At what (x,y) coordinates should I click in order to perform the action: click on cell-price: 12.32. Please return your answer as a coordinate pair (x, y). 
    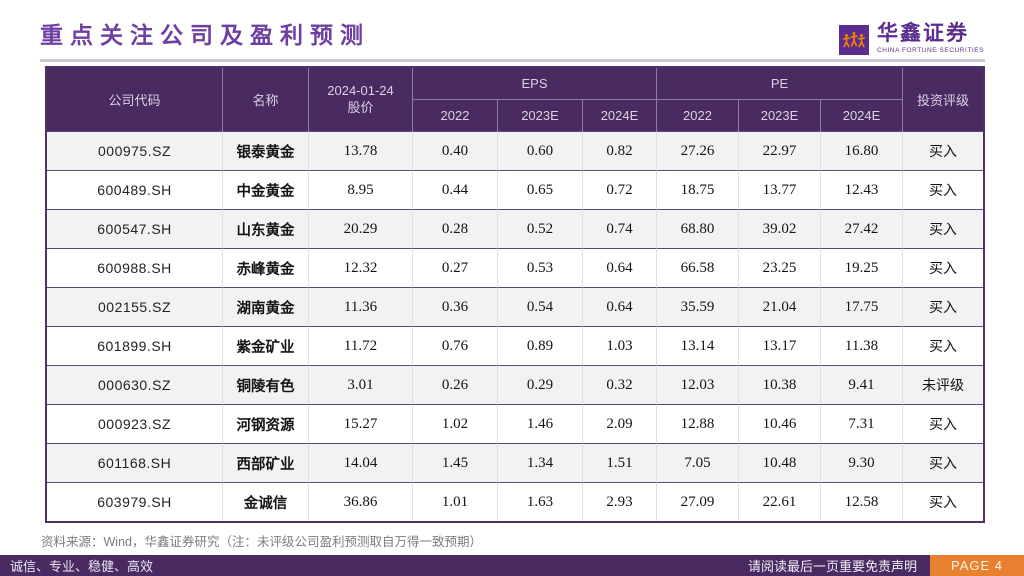
    Looking at the image, I should click on (360, 267).